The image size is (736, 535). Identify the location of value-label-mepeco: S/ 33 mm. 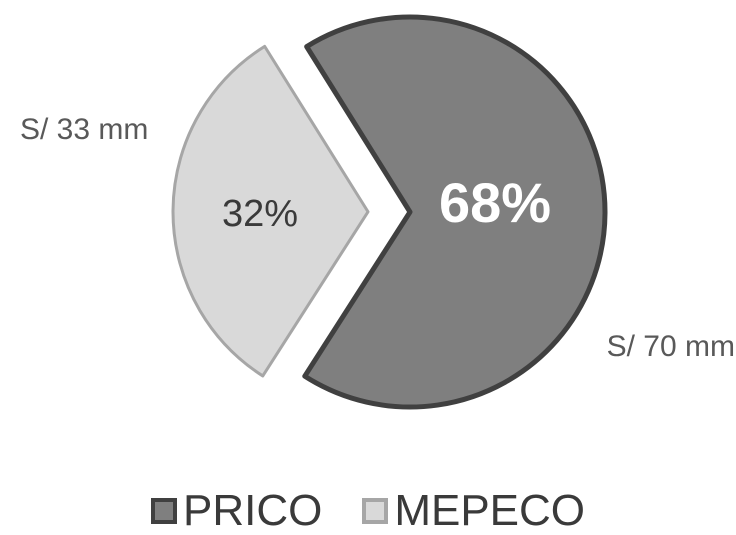
(84, 129).